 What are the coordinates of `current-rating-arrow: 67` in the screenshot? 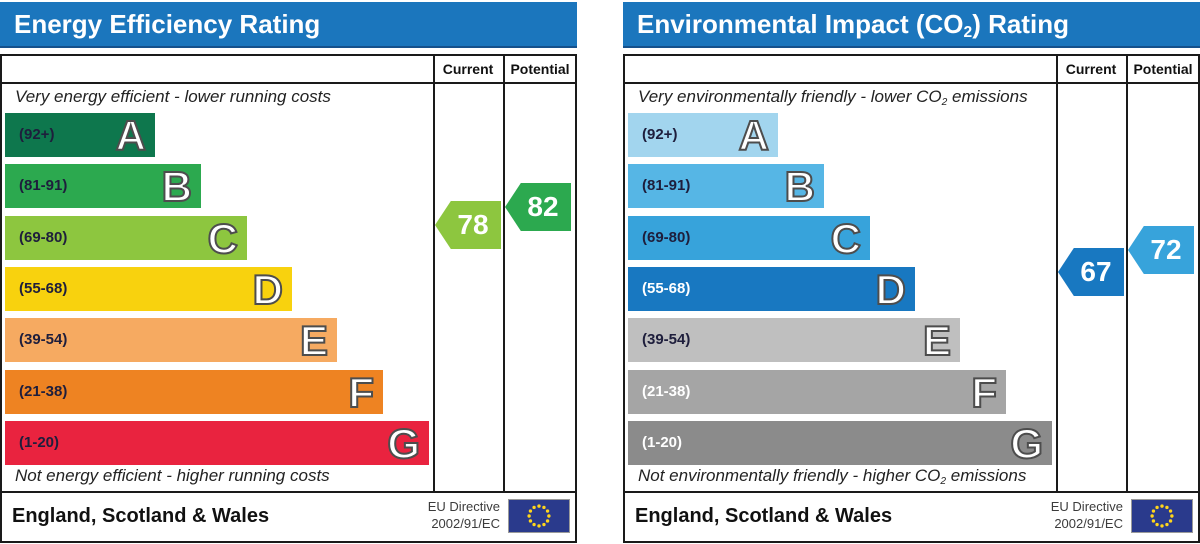 It's located at (1091, 272).